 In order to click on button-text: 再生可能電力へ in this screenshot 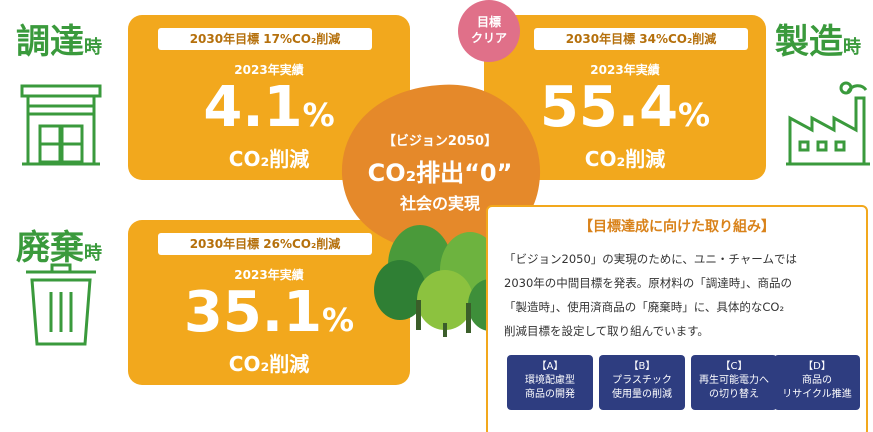, I will do `click(734, 380)`.